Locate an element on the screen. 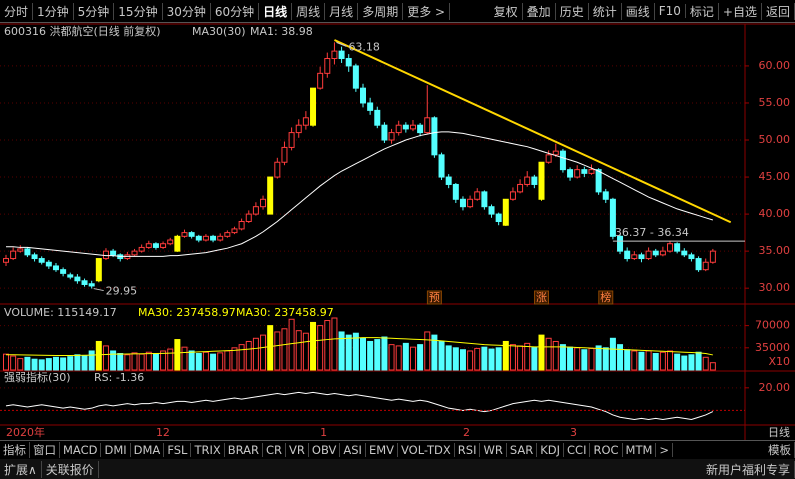 Image resolution: width=795 pixels, height=479 pixels. template-button: 模板 is located at coordinates (780, 450).